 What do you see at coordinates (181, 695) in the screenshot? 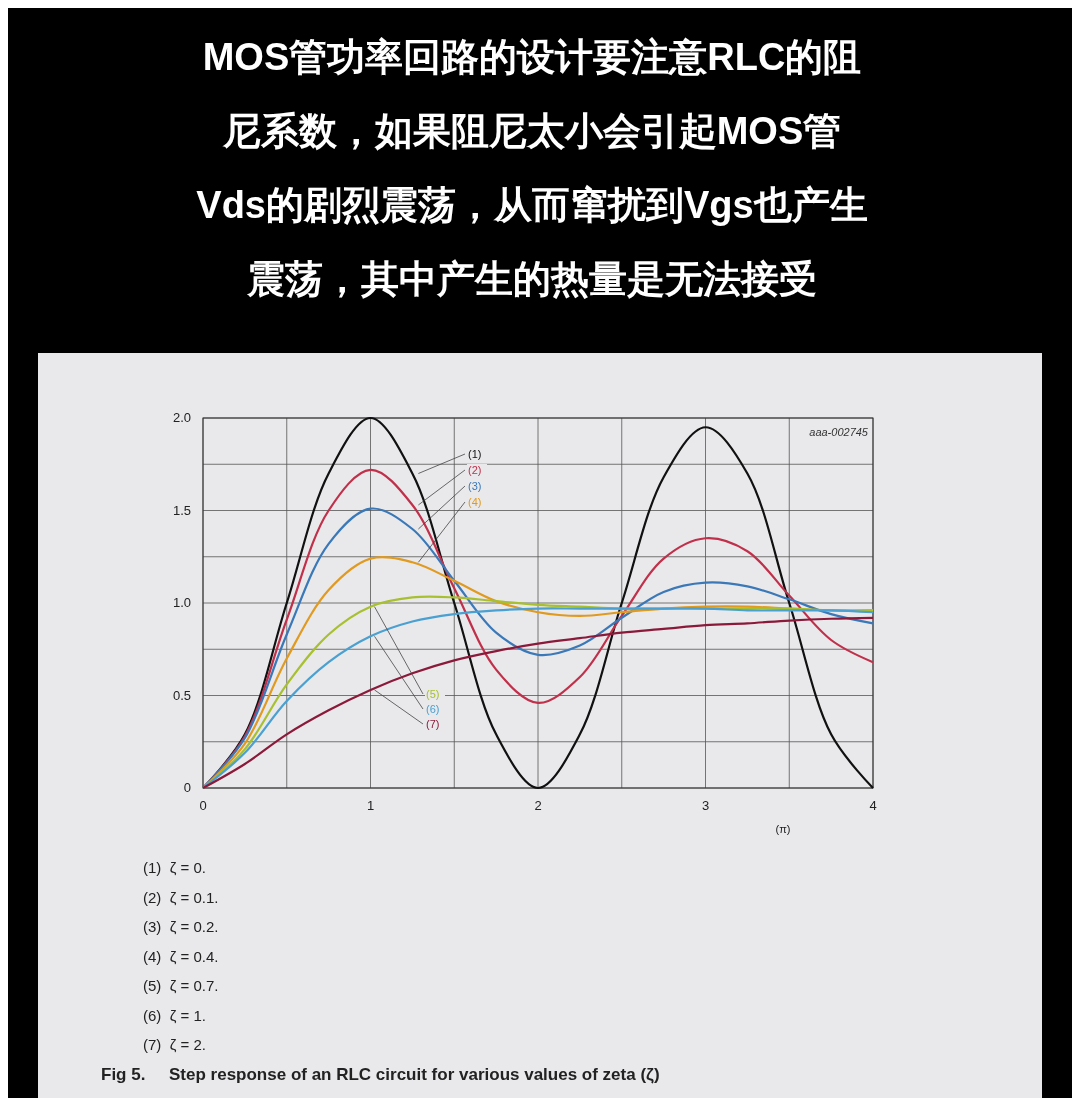
I see `y-tick-label: 0.5` at bounding box center [181, 695].